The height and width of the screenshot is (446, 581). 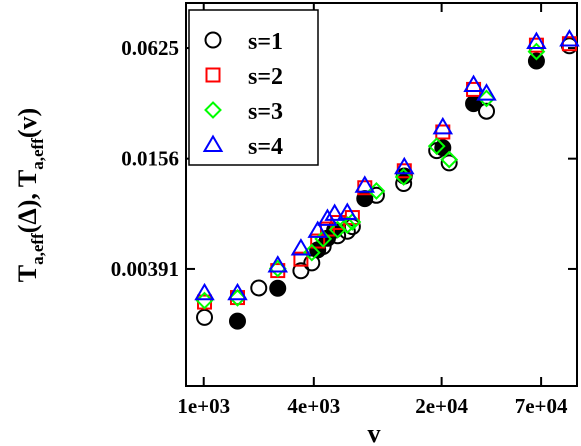 I want to click on legend-label: s=2, so click(x=265, y=77).